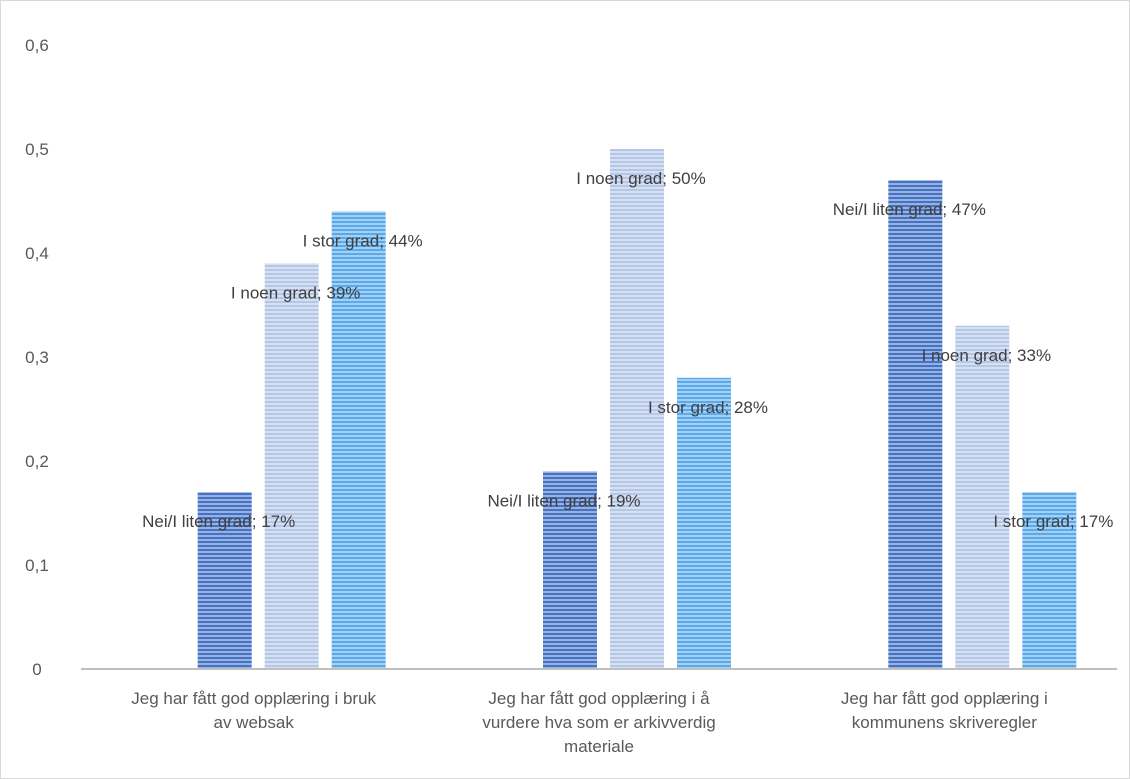  I want to click on x-category-label: Jeg har fått god opplæring i, so click(944, 698).